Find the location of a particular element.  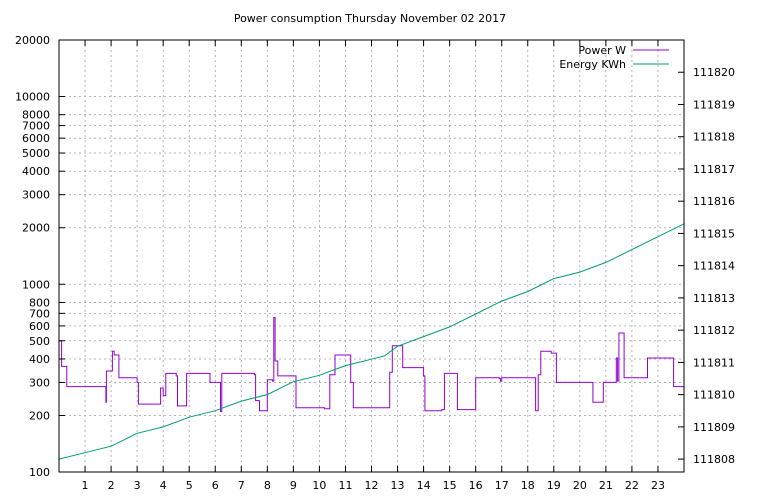

y-tick-label: 3000 is located at coordinates (36, 195).